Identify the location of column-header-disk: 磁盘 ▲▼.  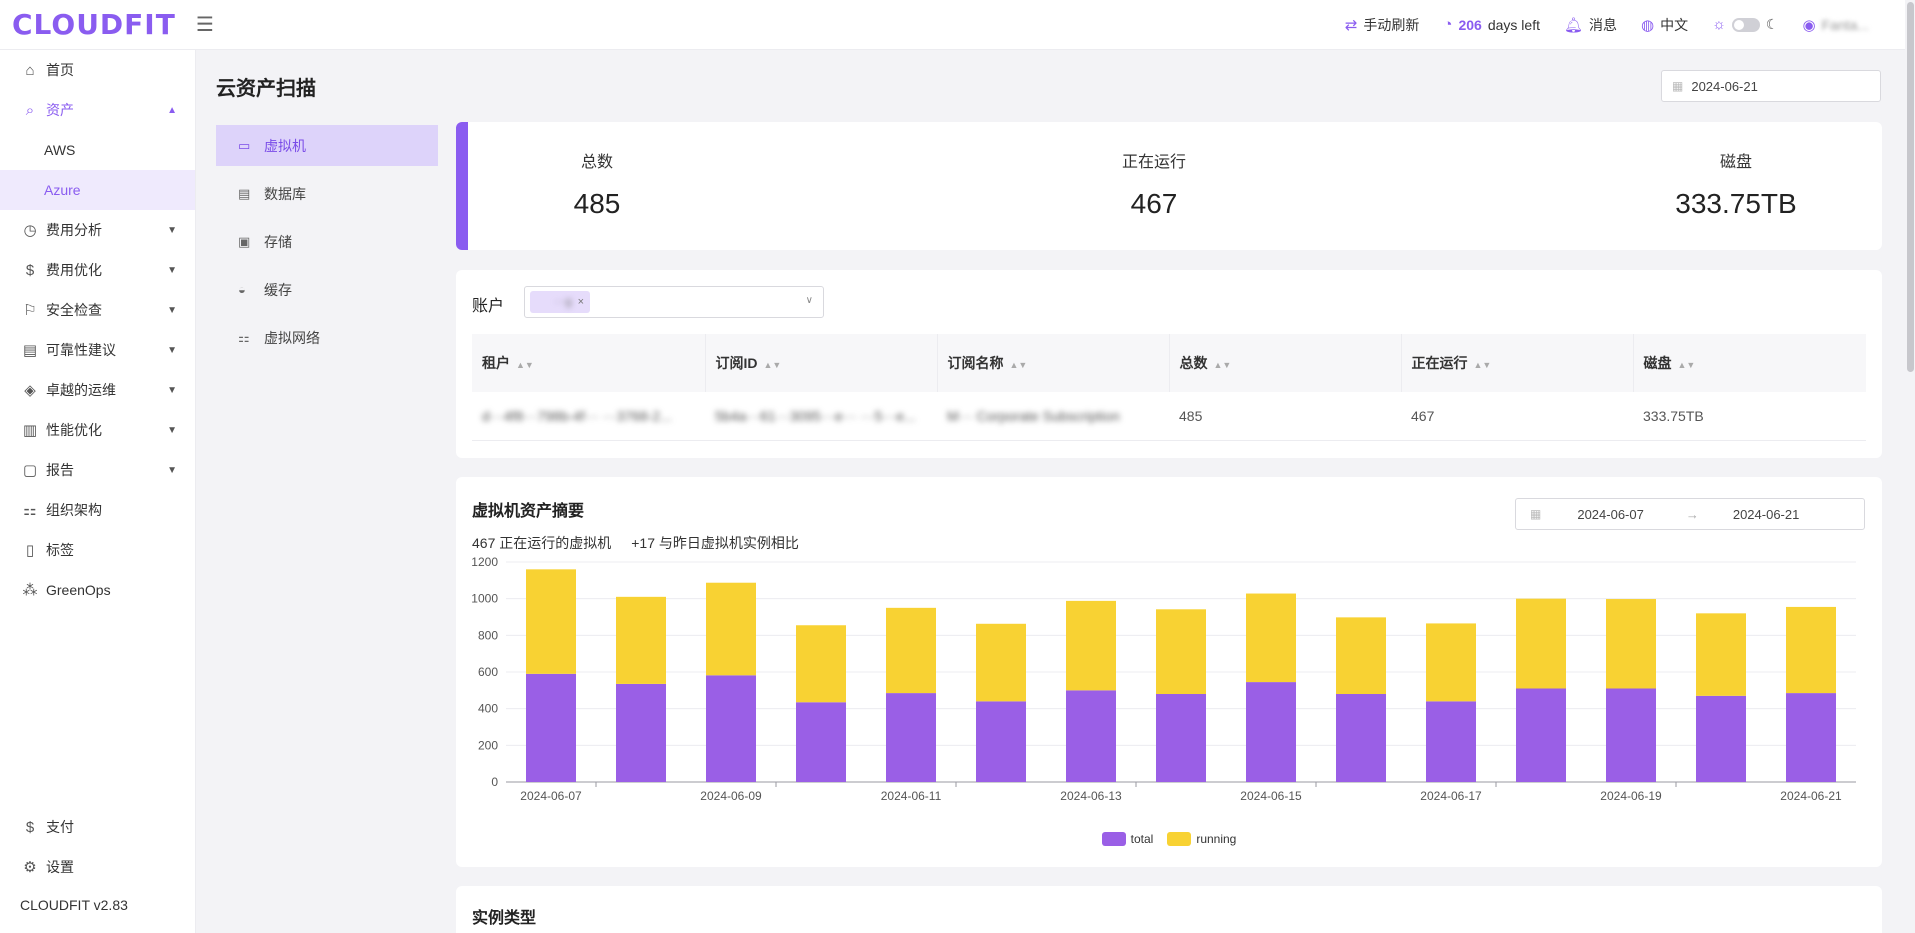
(1749, 363).